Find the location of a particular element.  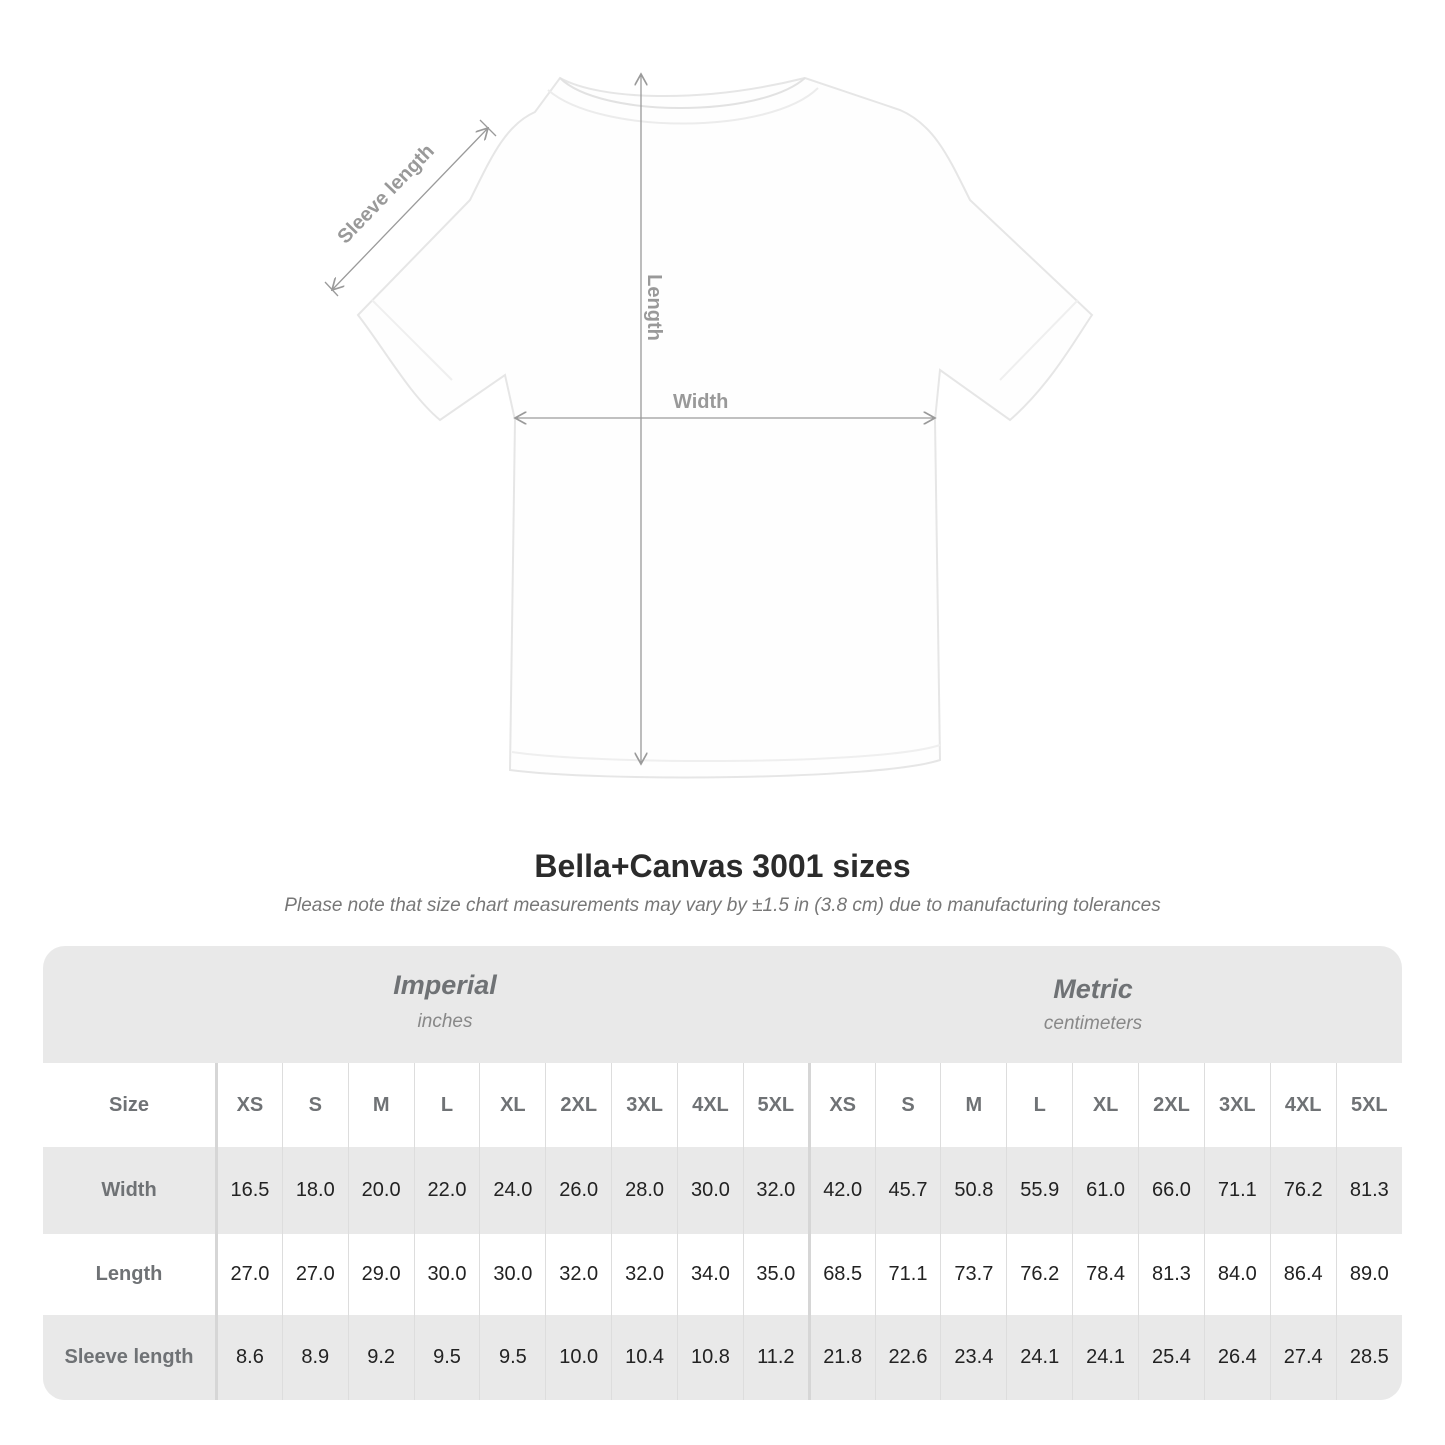

imperial-value-cell: 10.4 is located at coordinates (644, 1357).